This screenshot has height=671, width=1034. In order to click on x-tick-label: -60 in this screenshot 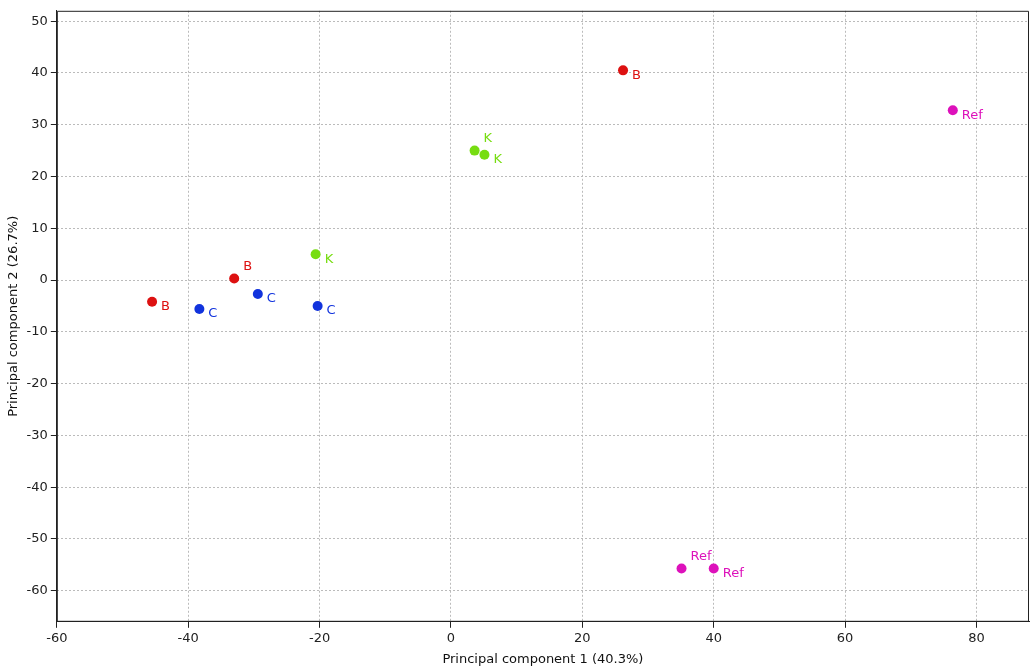, I will do `click(57, 637)`.